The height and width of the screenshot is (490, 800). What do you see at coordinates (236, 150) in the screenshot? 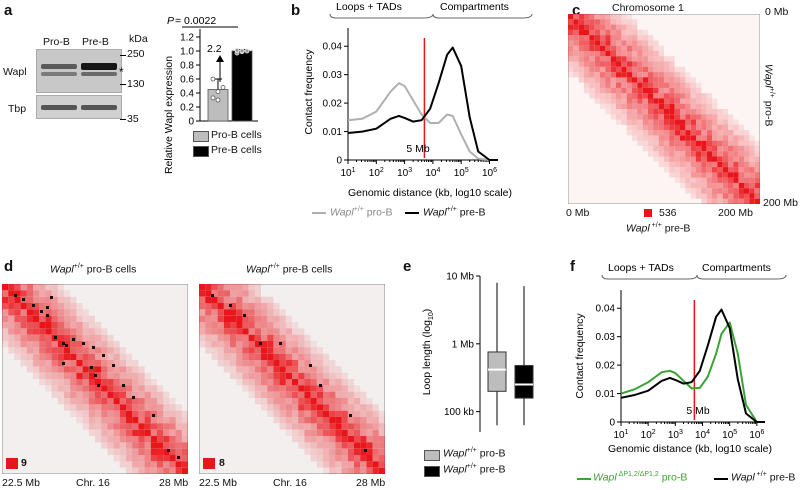
I see `legend-pre-b-cells: Pre-B cells` at bounding box center [236, 150].